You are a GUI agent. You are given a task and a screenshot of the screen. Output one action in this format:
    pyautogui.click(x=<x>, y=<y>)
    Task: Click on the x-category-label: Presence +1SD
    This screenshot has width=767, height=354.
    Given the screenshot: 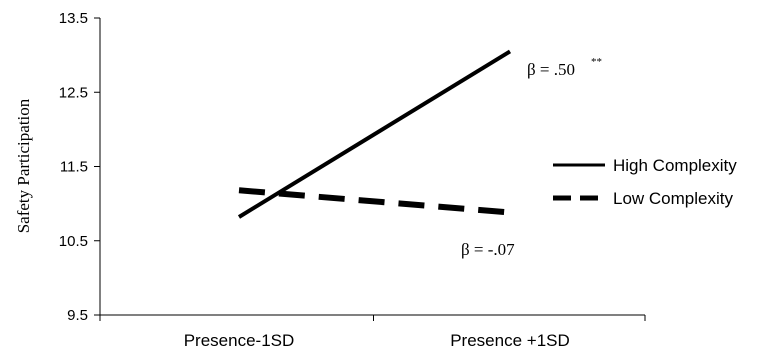 What is the action you would take?
    pyautogui.click(x=510, y=340)
    